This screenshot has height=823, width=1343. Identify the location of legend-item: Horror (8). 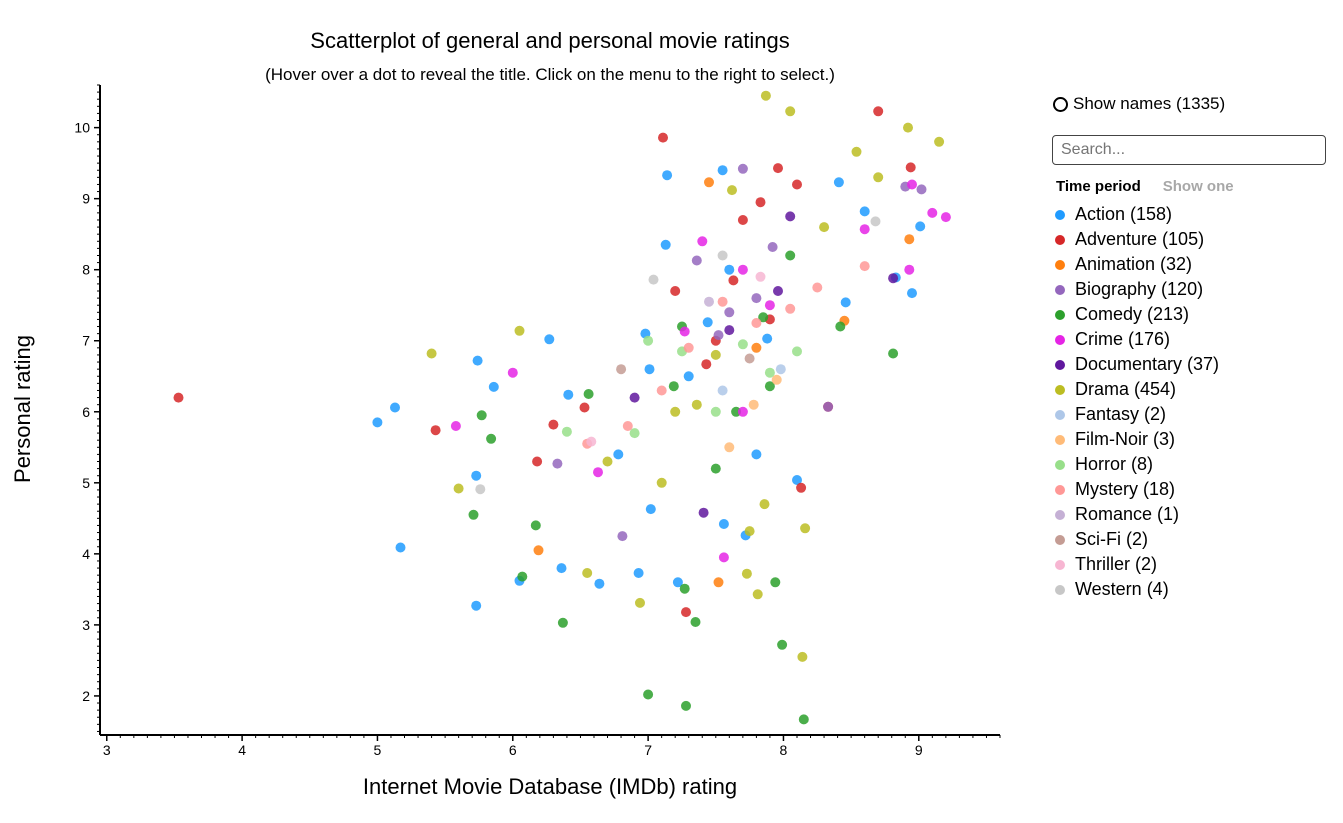
(1192, 464).